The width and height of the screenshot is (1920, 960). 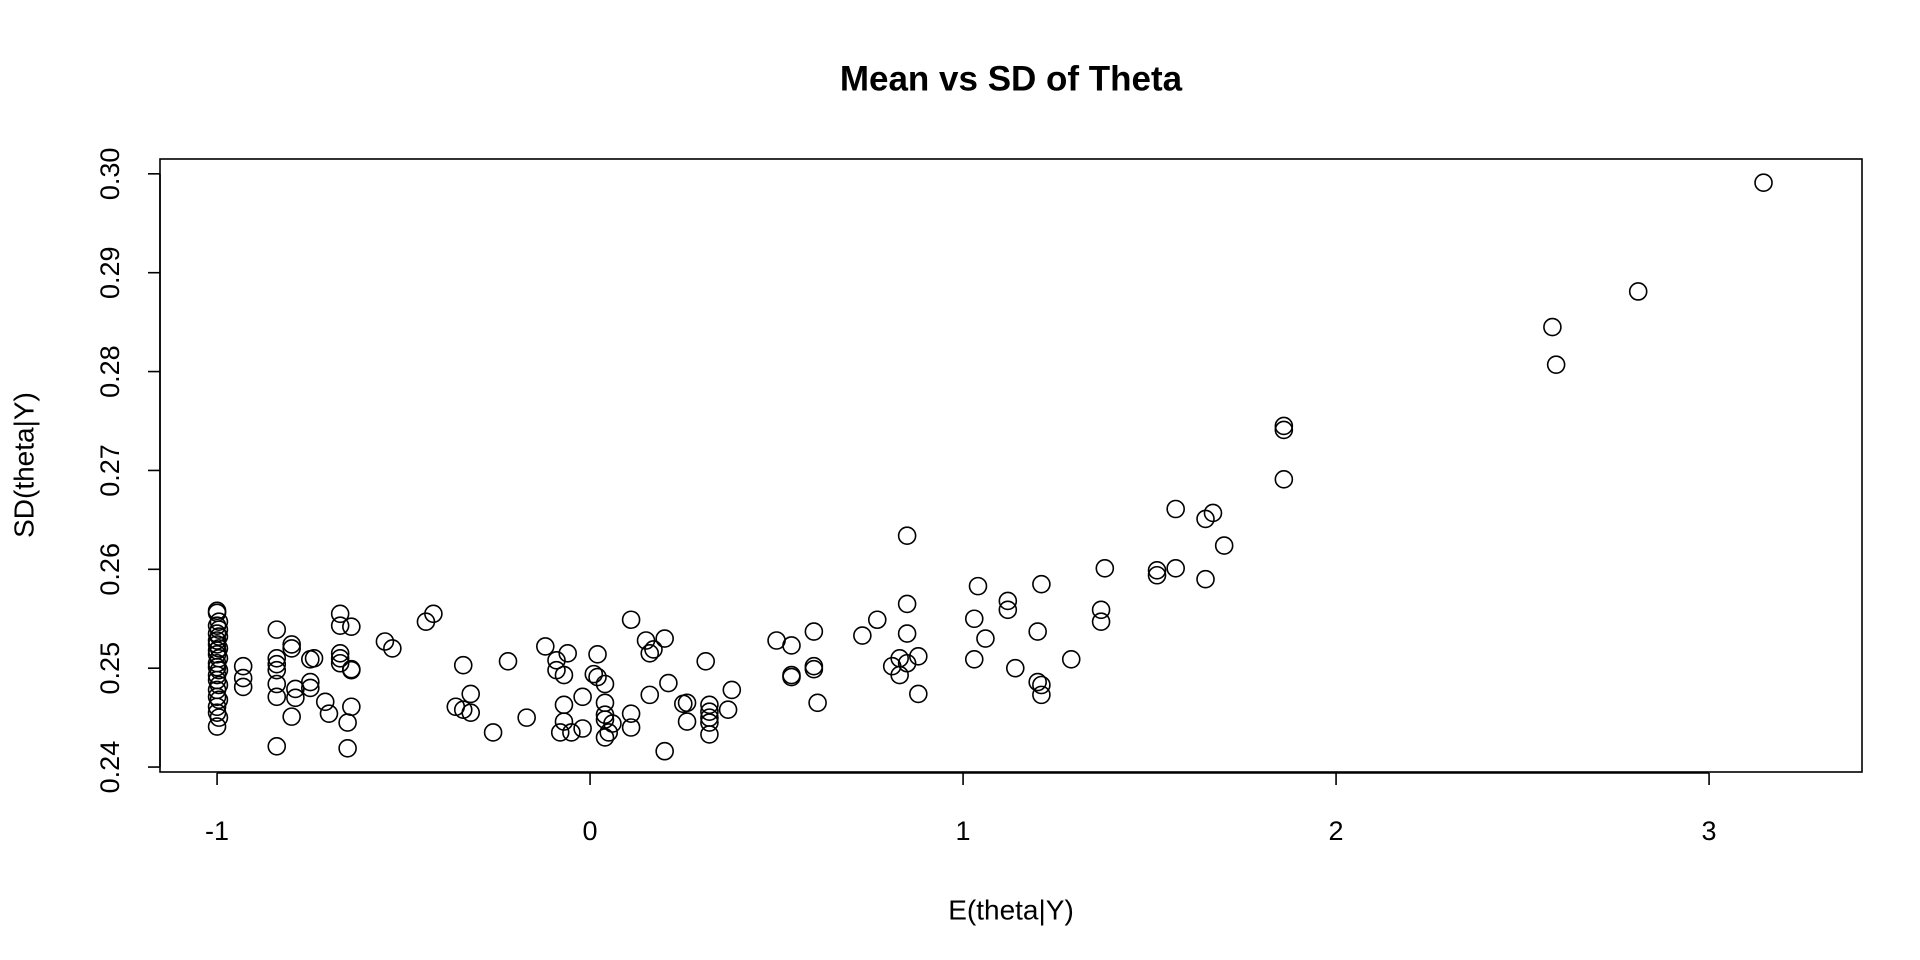 What do you see at coordinates (590, 831) in the screenshot?
I see `x-tick-label: 0` at bounding box center [590, 831].